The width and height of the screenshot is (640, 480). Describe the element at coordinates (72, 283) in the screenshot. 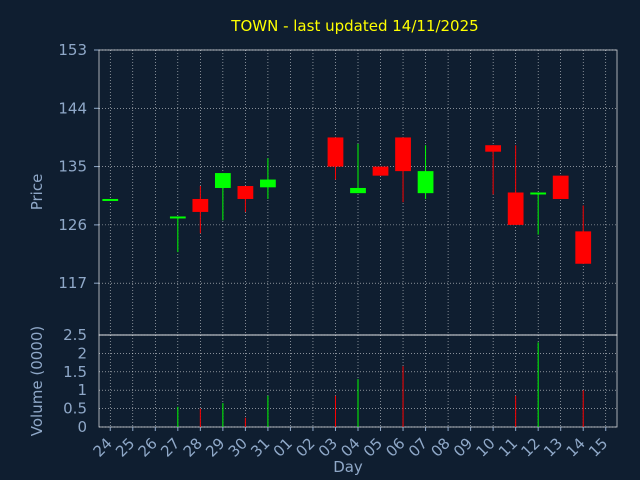

I see `price-tick-label: 117` at that location.